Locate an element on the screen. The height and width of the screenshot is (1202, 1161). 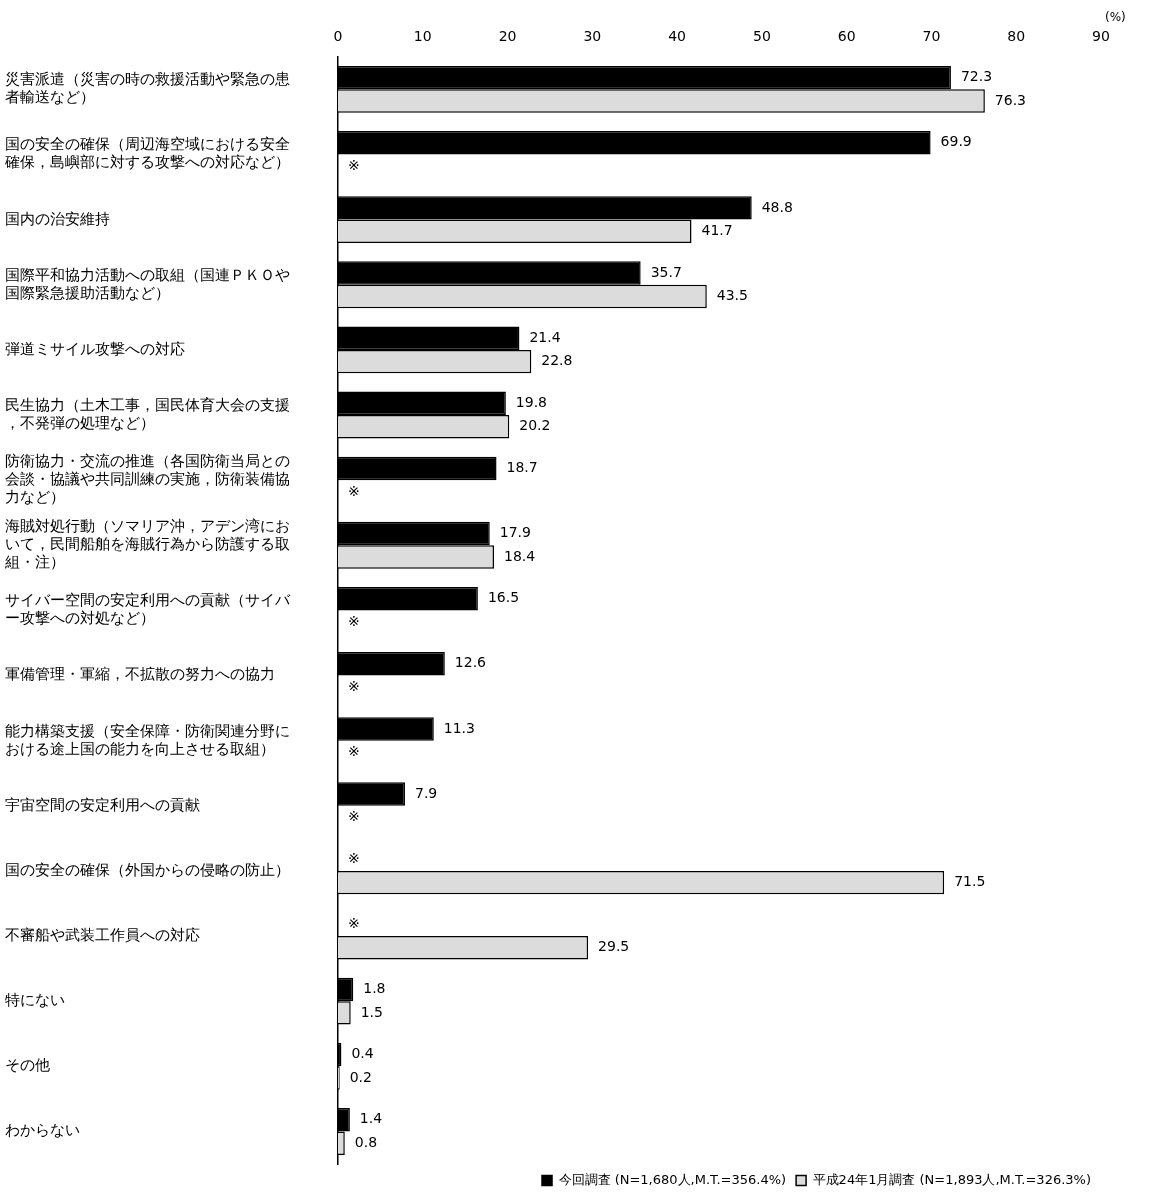
data-label: 43.5 is located at coordinates (732, 295).